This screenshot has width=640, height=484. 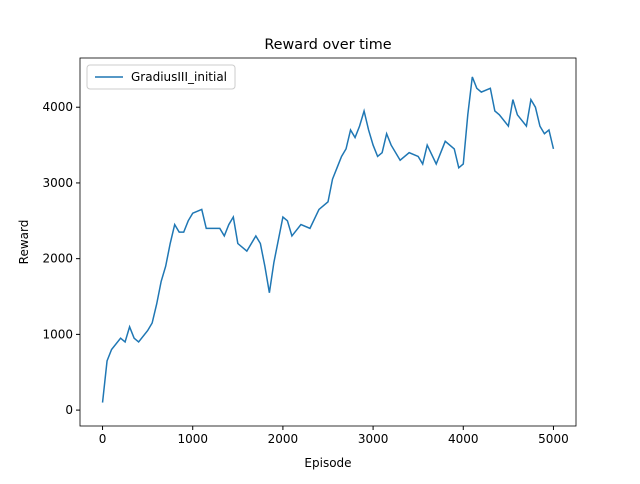 What do you see at coordinates (57, 107) in the screenshot?
I see `y-tick-label: 4000` at bounding box center [57, 107].